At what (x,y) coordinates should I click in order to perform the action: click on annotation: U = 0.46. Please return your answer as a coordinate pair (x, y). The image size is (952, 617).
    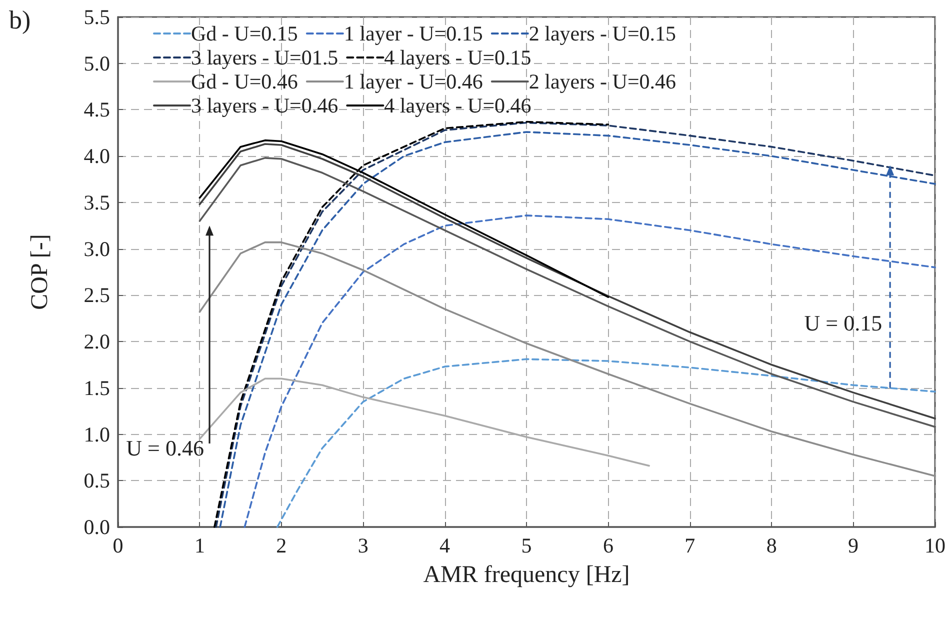
    Looking at the image, I should click on (165, 448).